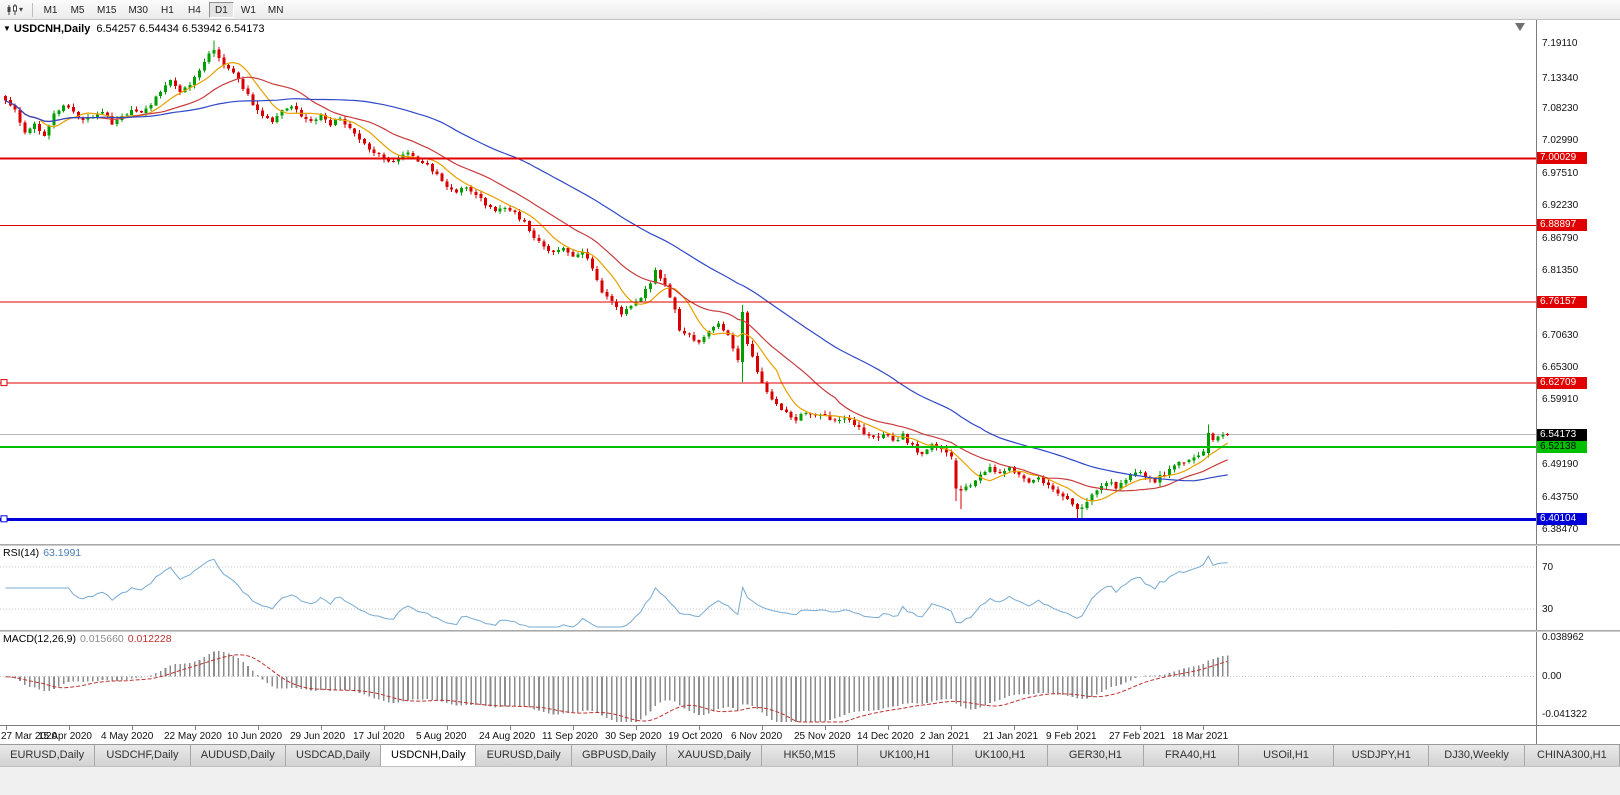 The image size is (1620, 795). I want to click on rsi-axis: 70 30, so click(1578, 588).